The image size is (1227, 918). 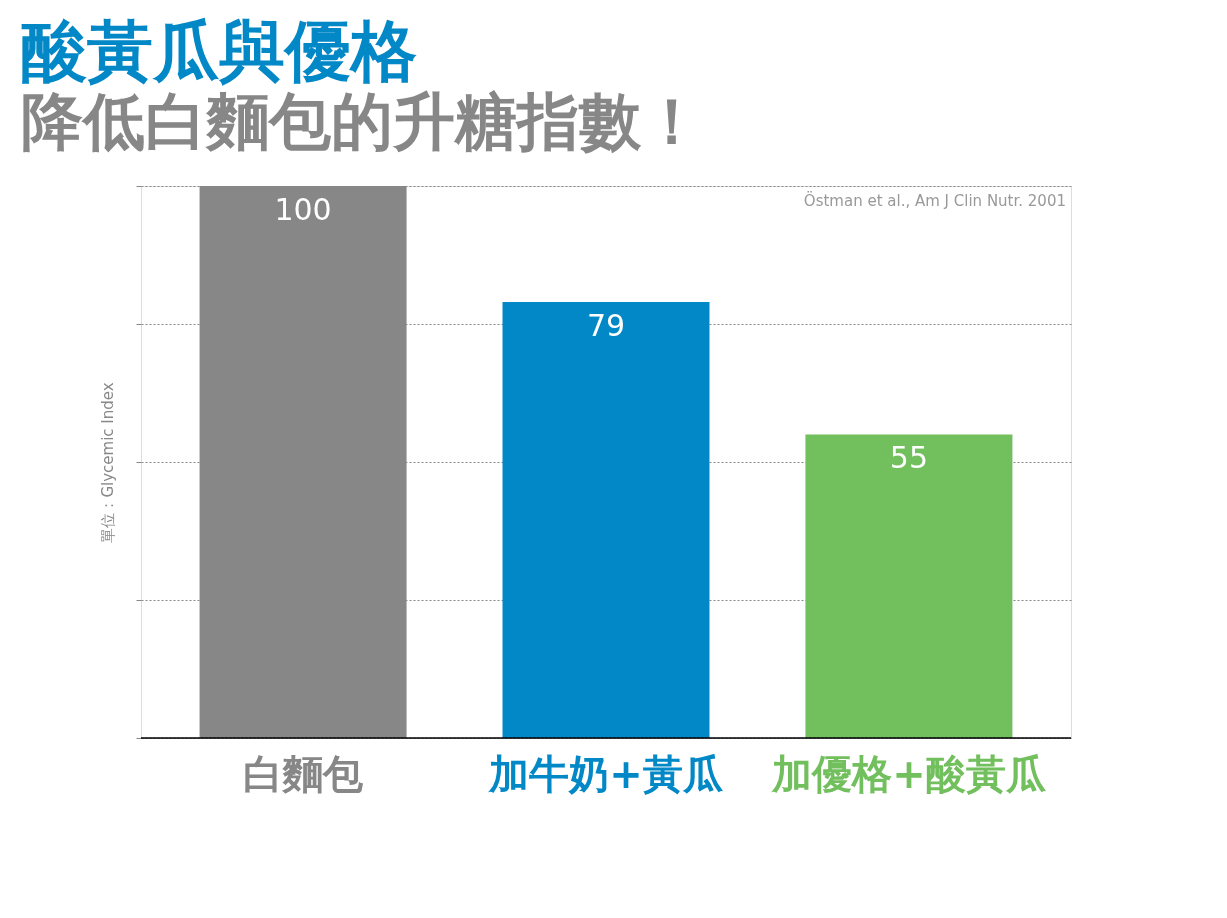 What do you see at coordinates (909, 458) in the screenshot?
I see `data-label: 55` at bounding box center [909, 458].